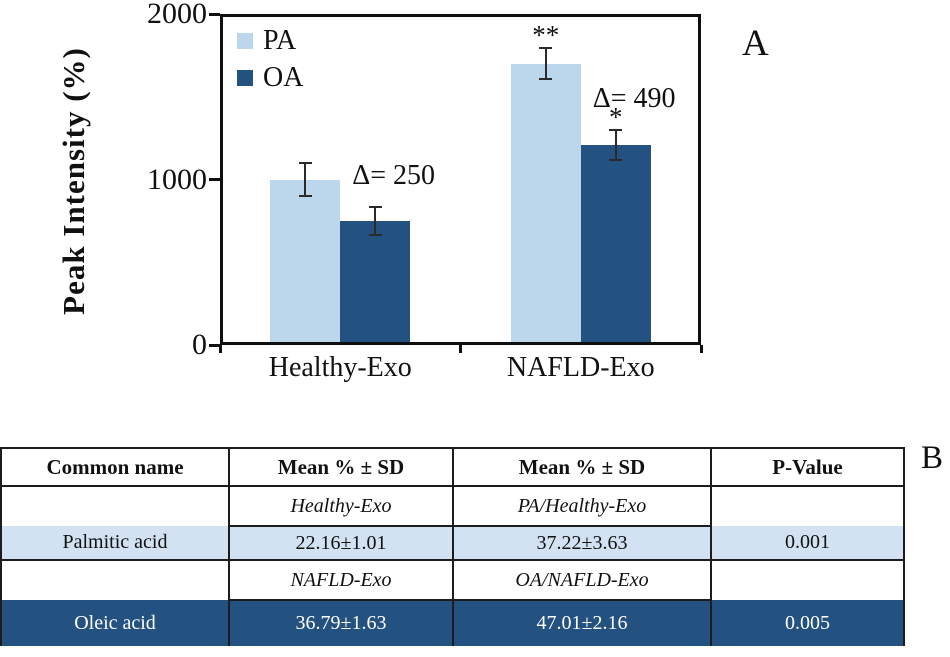 This screenshot has width=950, height=657. What do you see at coordinates (394, 175) in the screenshot?
I see `delta-annotation: Δ= 250` at bounding box center [394, 175].